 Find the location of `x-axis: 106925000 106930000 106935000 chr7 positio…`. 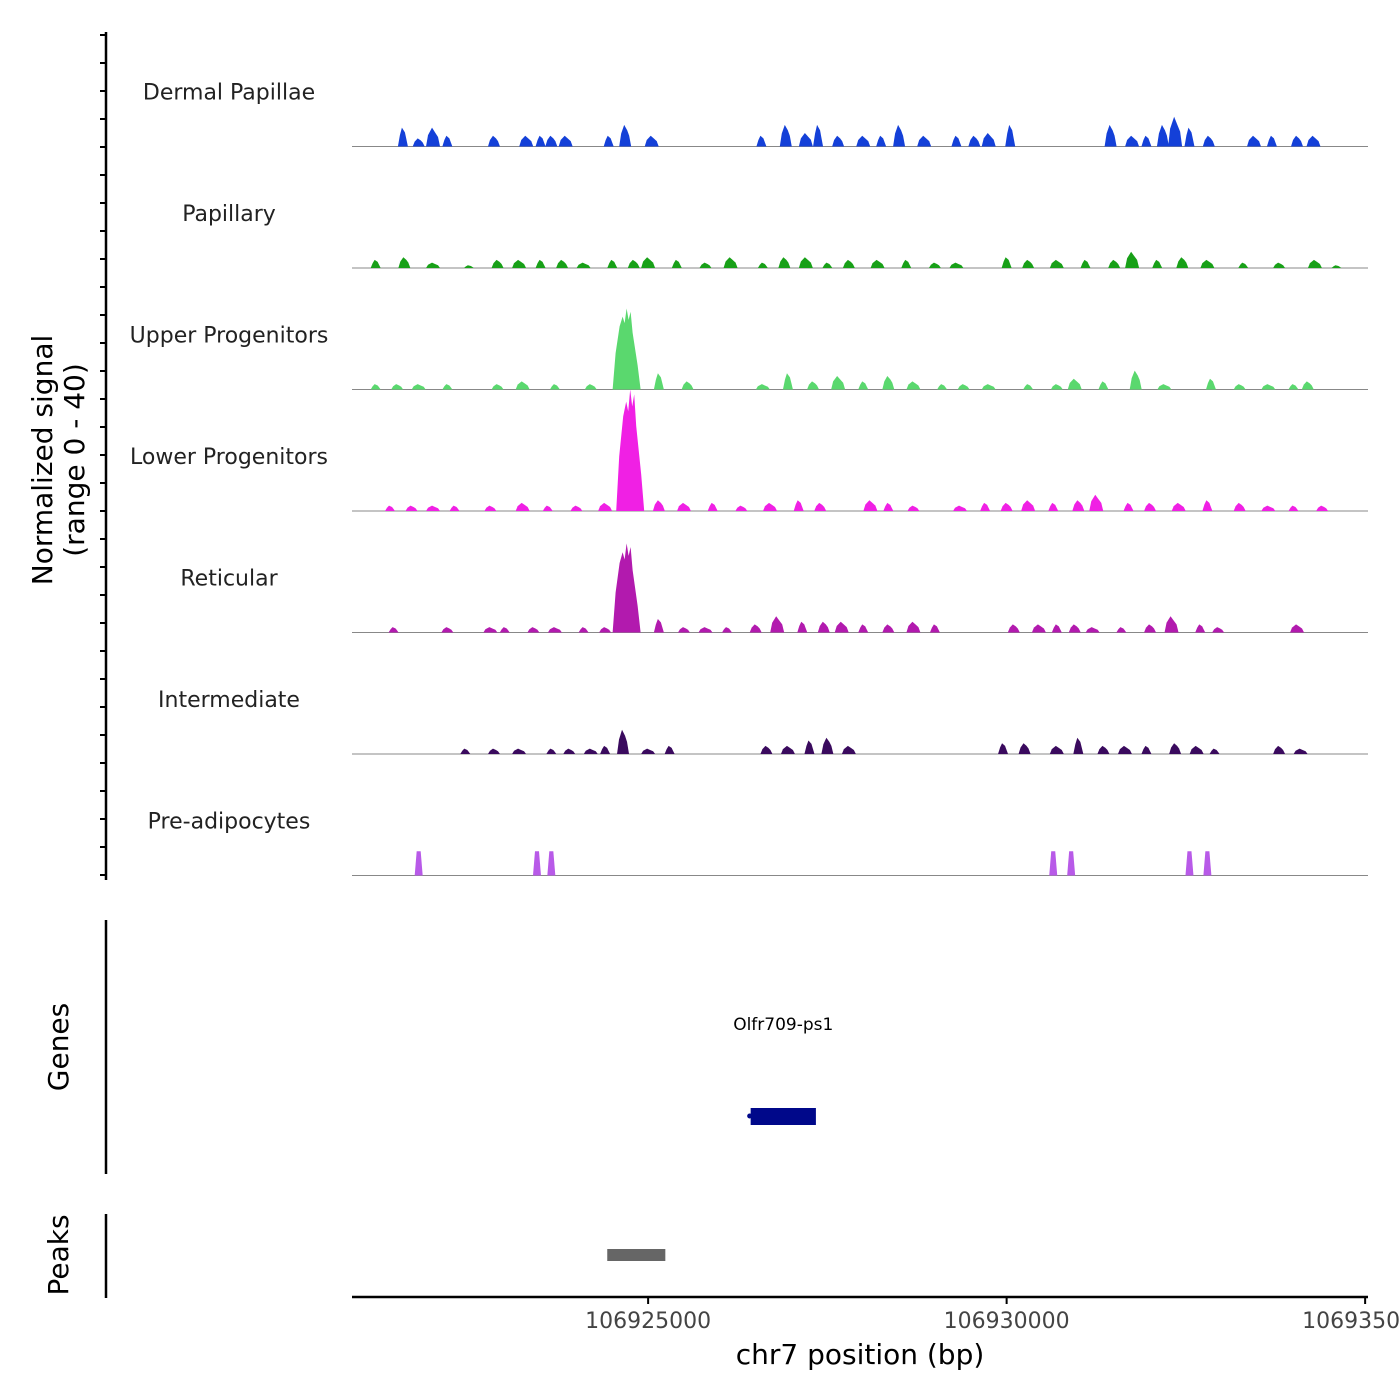

x-axis: 106925000 106930000 106935000 chr7 positio… is located at coordinates (876, 1333).